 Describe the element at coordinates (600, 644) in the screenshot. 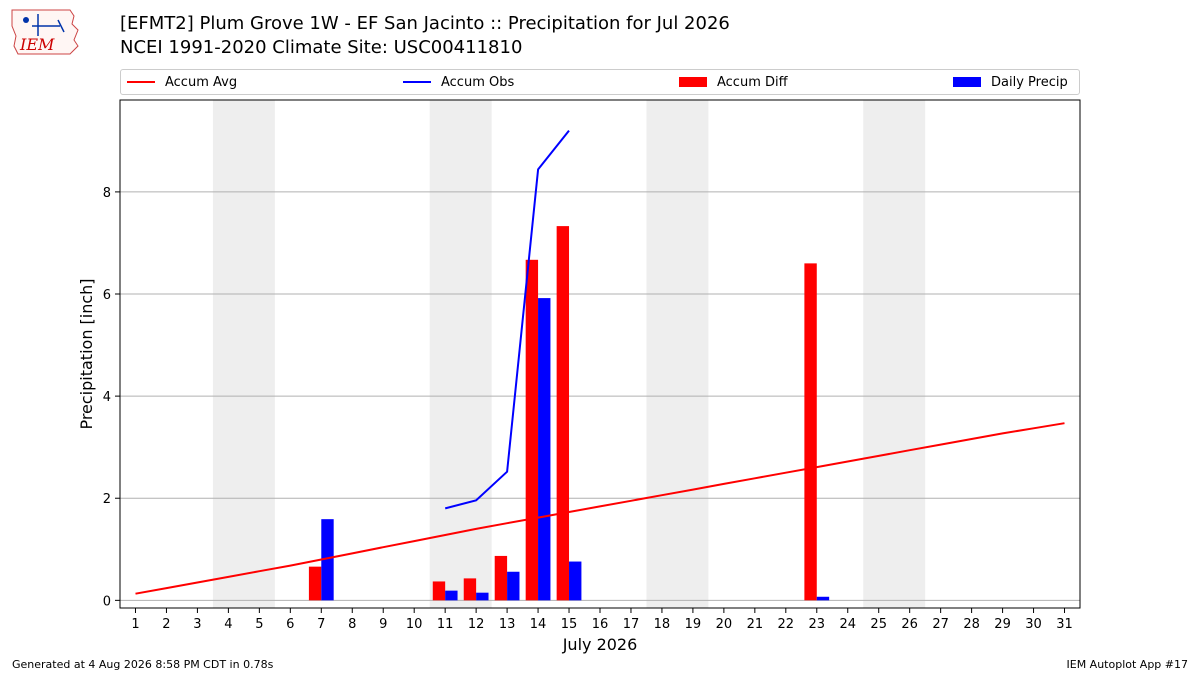

I see `x-axis-label: July 2026` at that location.